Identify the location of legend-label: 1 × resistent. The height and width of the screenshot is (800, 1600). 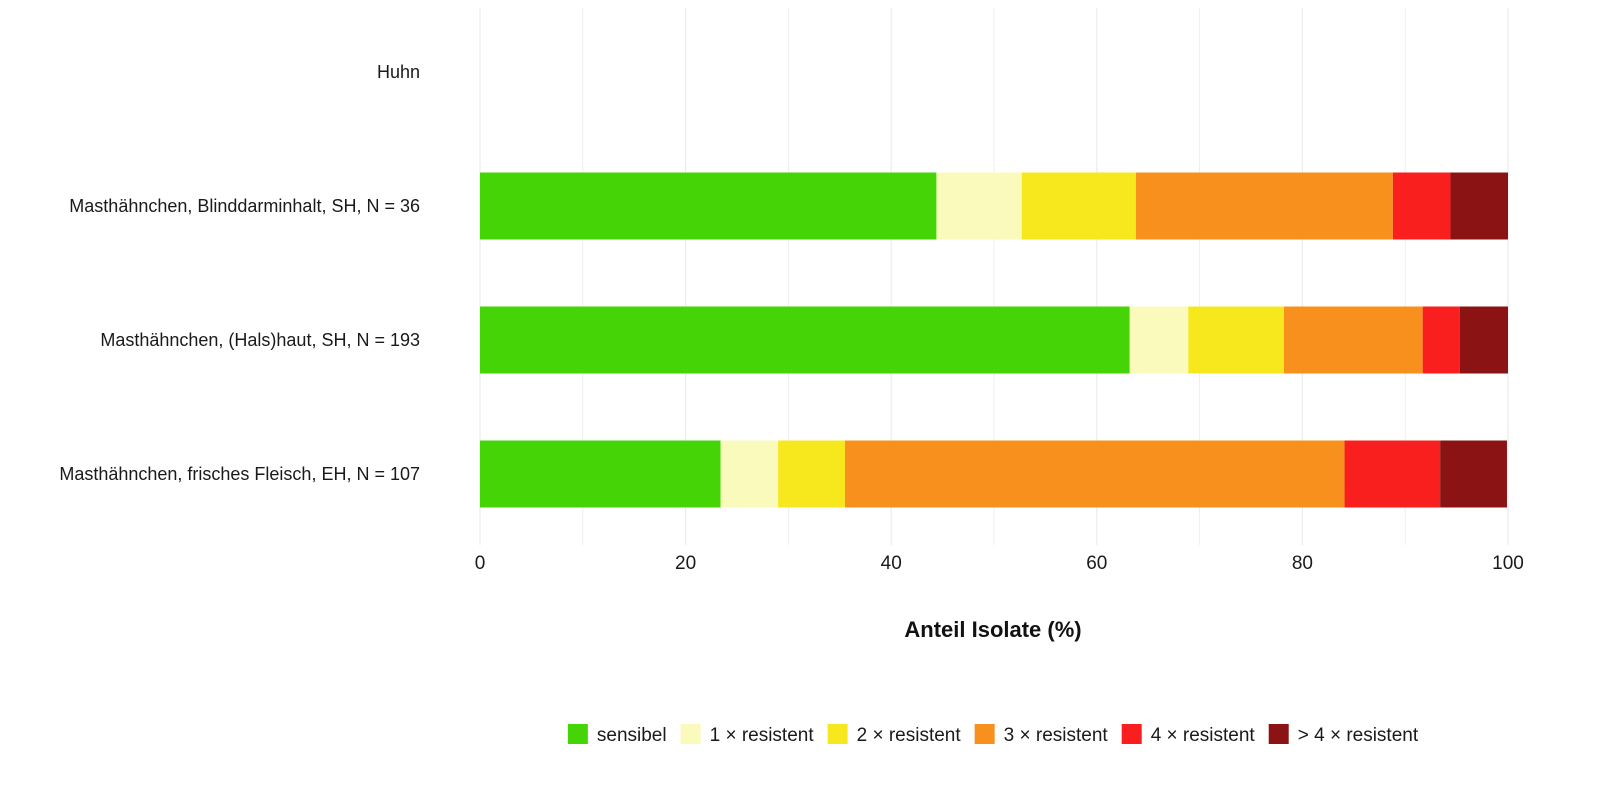
(762, 735).